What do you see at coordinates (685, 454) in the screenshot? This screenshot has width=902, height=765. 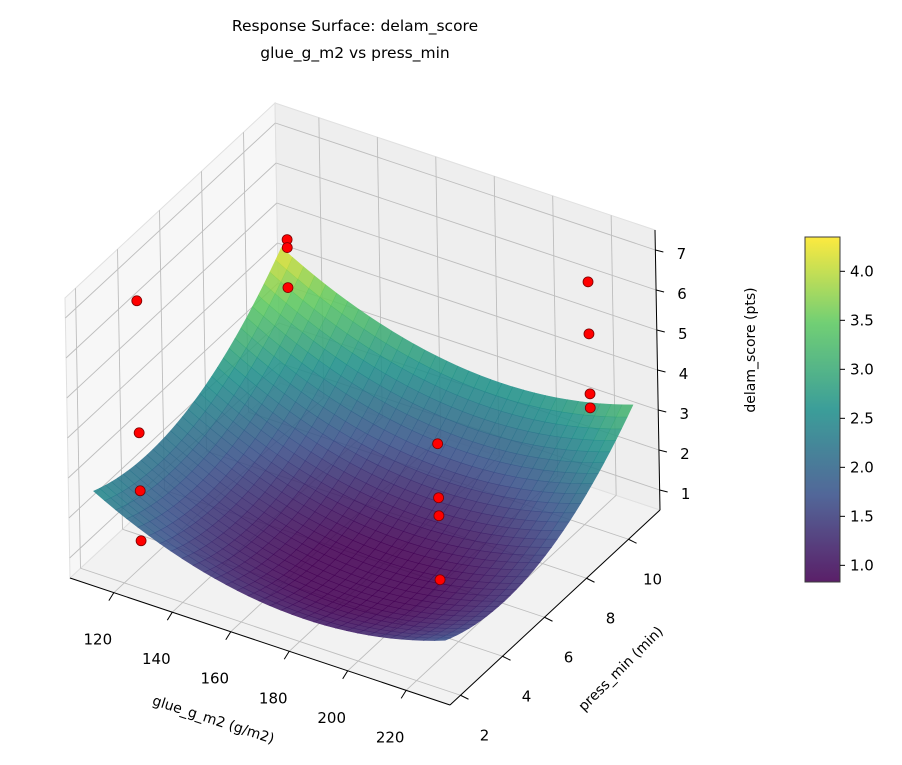 I see `z-tick-label: 2` at bounding box center [685, 454].